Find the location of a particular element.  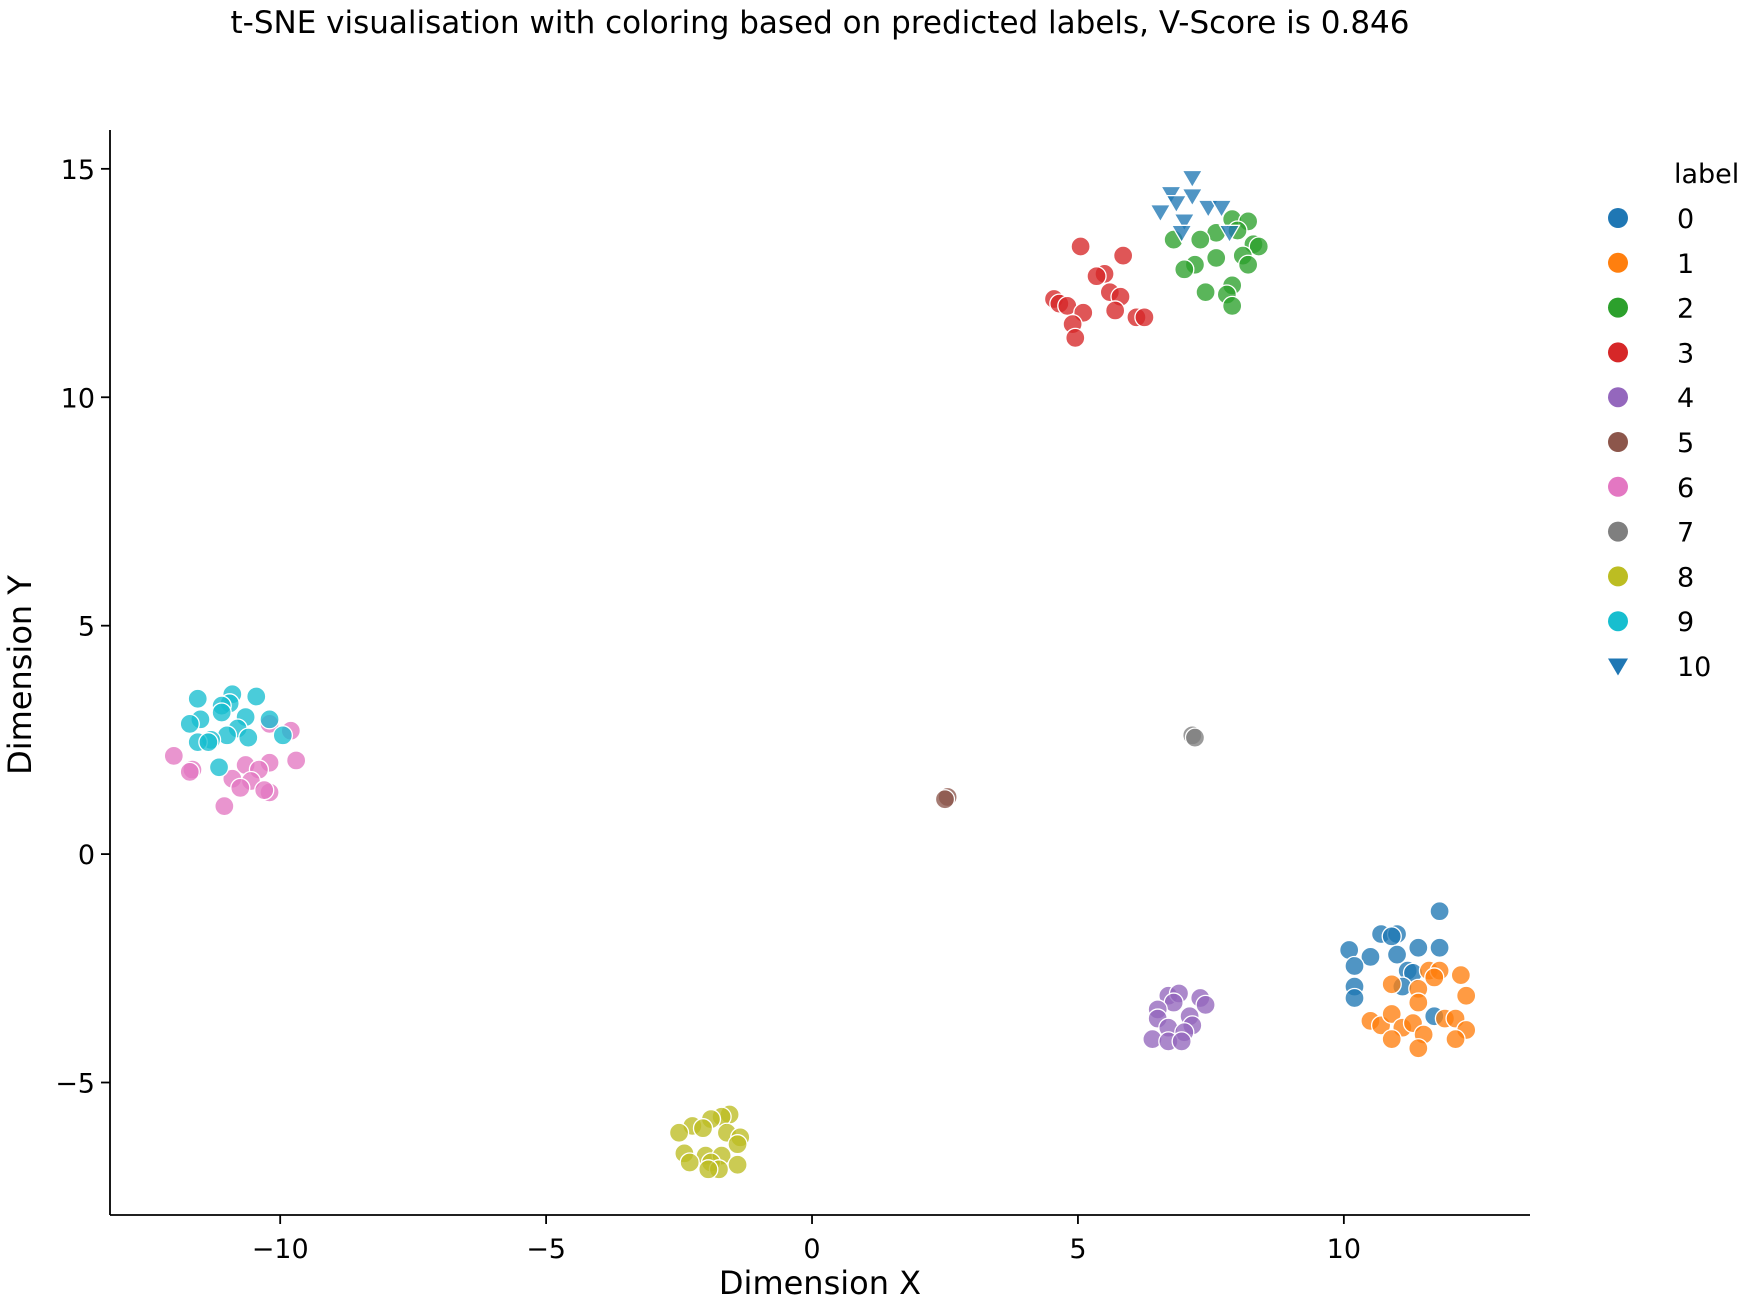

y-tick-label: −5 is located at coordinates (75, 1084).